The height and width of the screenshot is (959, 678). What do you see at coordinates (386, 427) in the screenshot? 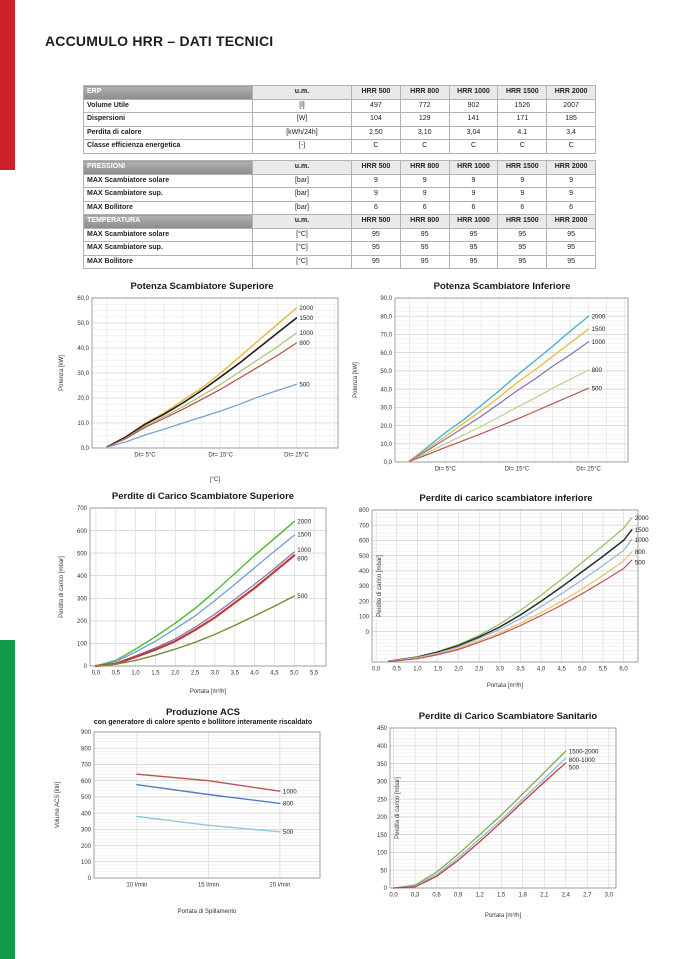
I see `svg-text: 20,0` at bounding box center [386, 427].